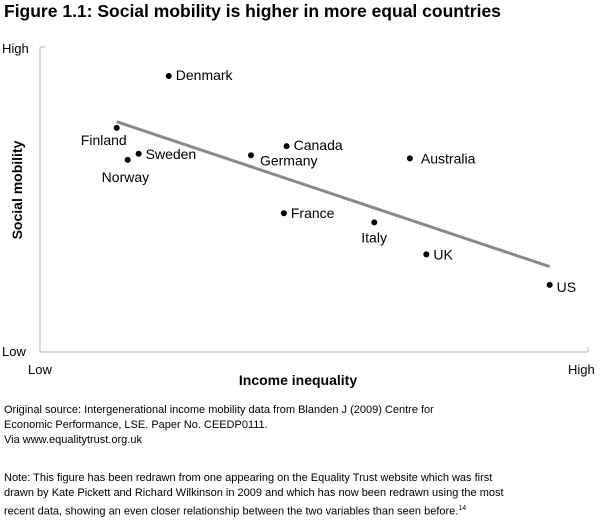 This screenshot has height=520, width=604. Describe the element at coordinates (15, 48) in the screenshot. I see `y-tick-high: High` at that location.